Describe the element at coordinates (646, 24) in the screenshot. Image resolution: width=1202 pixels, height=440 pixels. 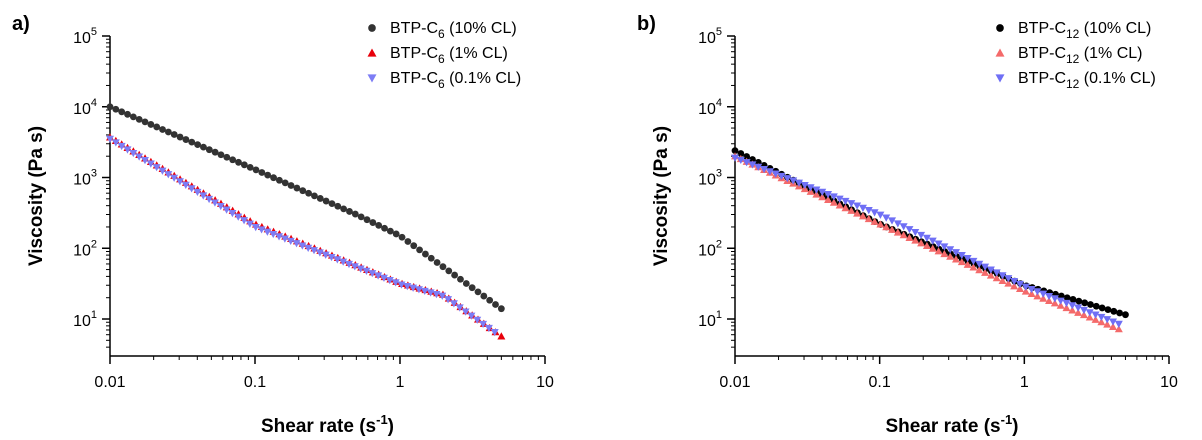
I see `panel-label: b)` at that location.